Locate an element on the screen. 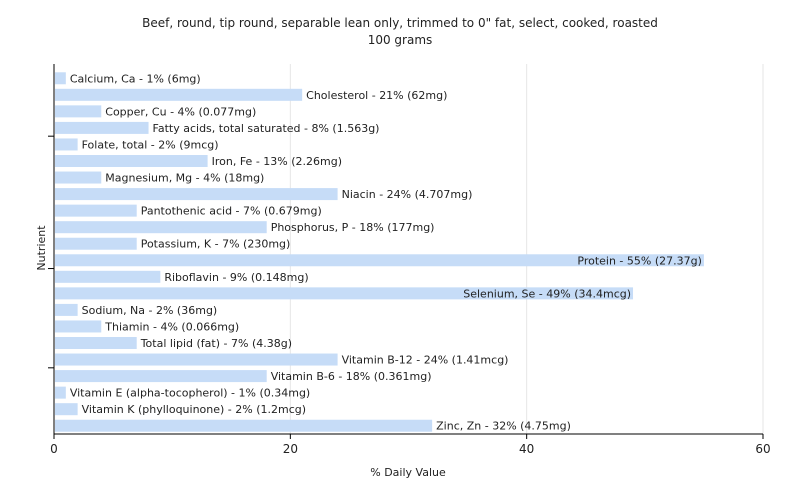 The image size is (800, 500). bar-label: Copper, Cu - 4% (0.077mg) is located at coordinates (180, 111).